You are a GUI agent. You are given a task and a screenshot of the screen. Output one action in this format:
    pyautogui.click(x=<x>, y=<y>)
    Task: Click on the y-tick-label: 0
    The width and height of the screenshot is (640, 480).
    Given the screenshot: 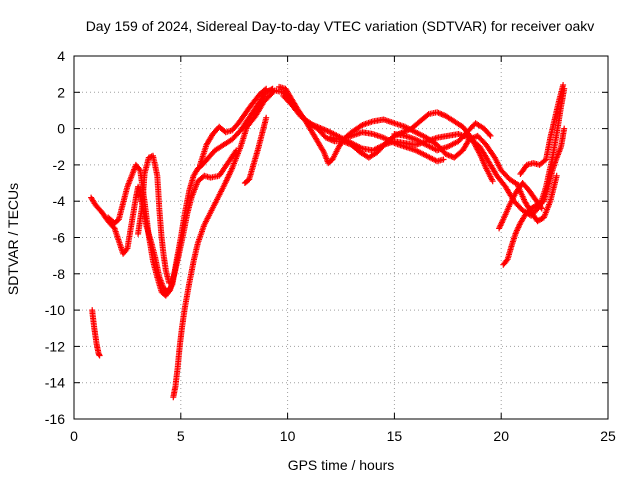 What is the action you would take?
    pyautogui.click(x=61, y=129)
    